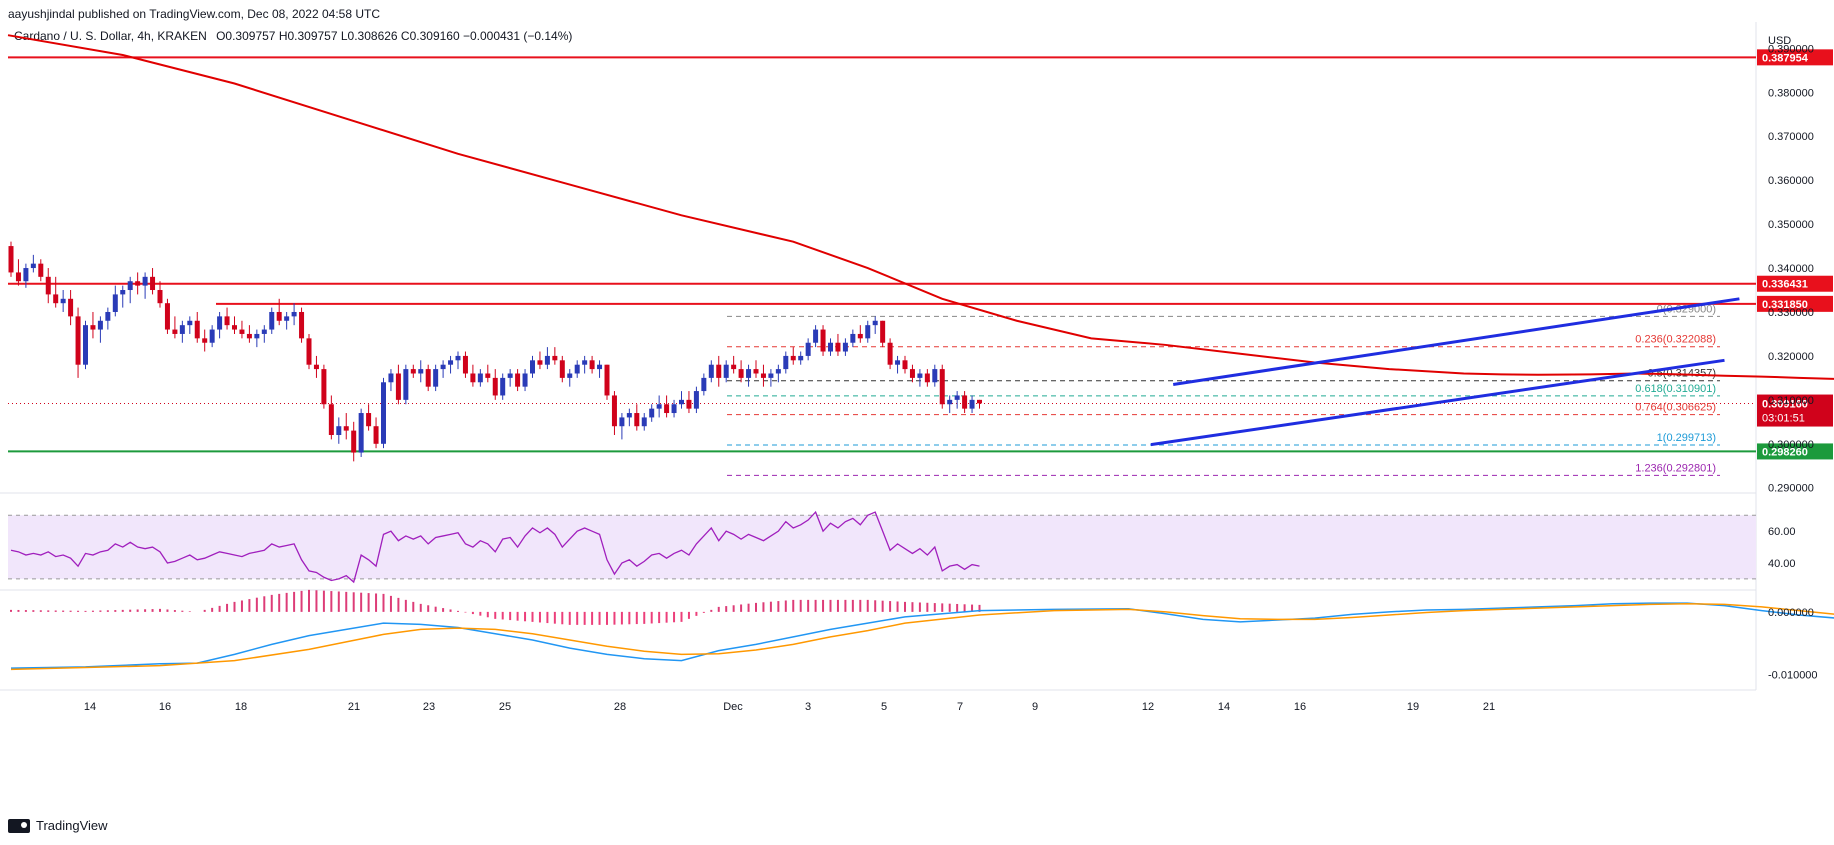 The image size is (1834, 845). What do you see at coordinates (1785, 305) in the screenshot?
I see `resistance-3-price-label: 0.331850` at bounding box center [1785, 305].